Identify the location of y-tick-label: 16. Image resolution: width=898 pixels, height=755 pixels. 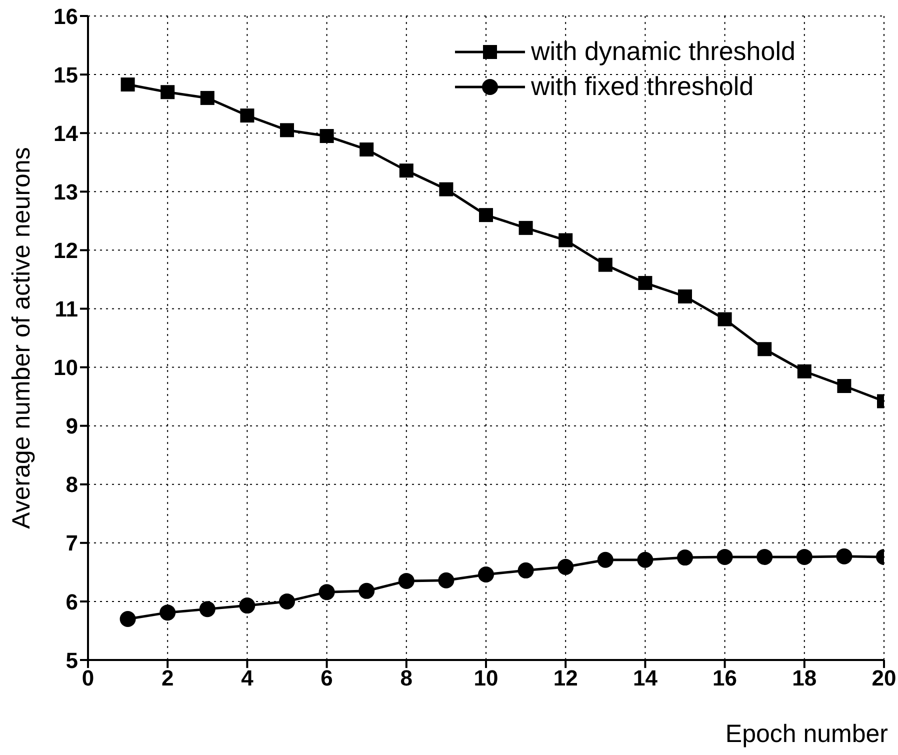
(66, 16).